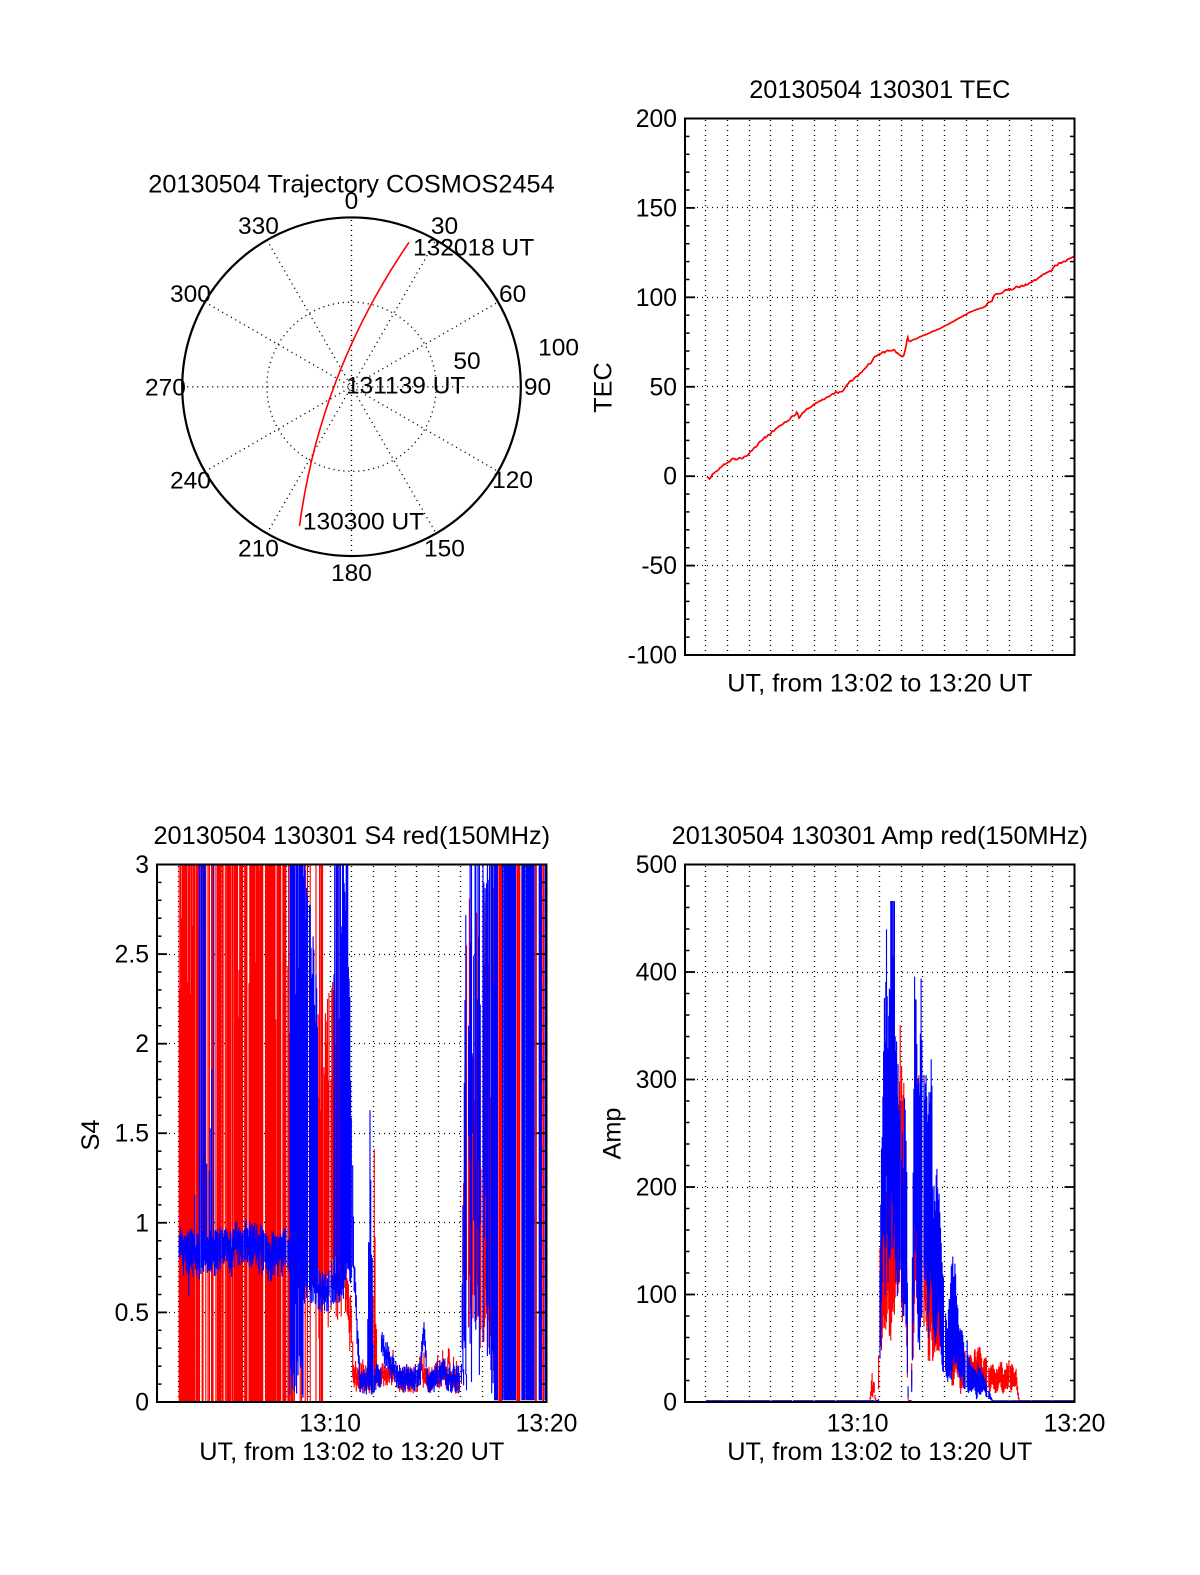 This screenshot has width=1200, height=1575. Describe the element at coordinates (656, 865) in the screenshot. I see `svg-text: 500` at that location.